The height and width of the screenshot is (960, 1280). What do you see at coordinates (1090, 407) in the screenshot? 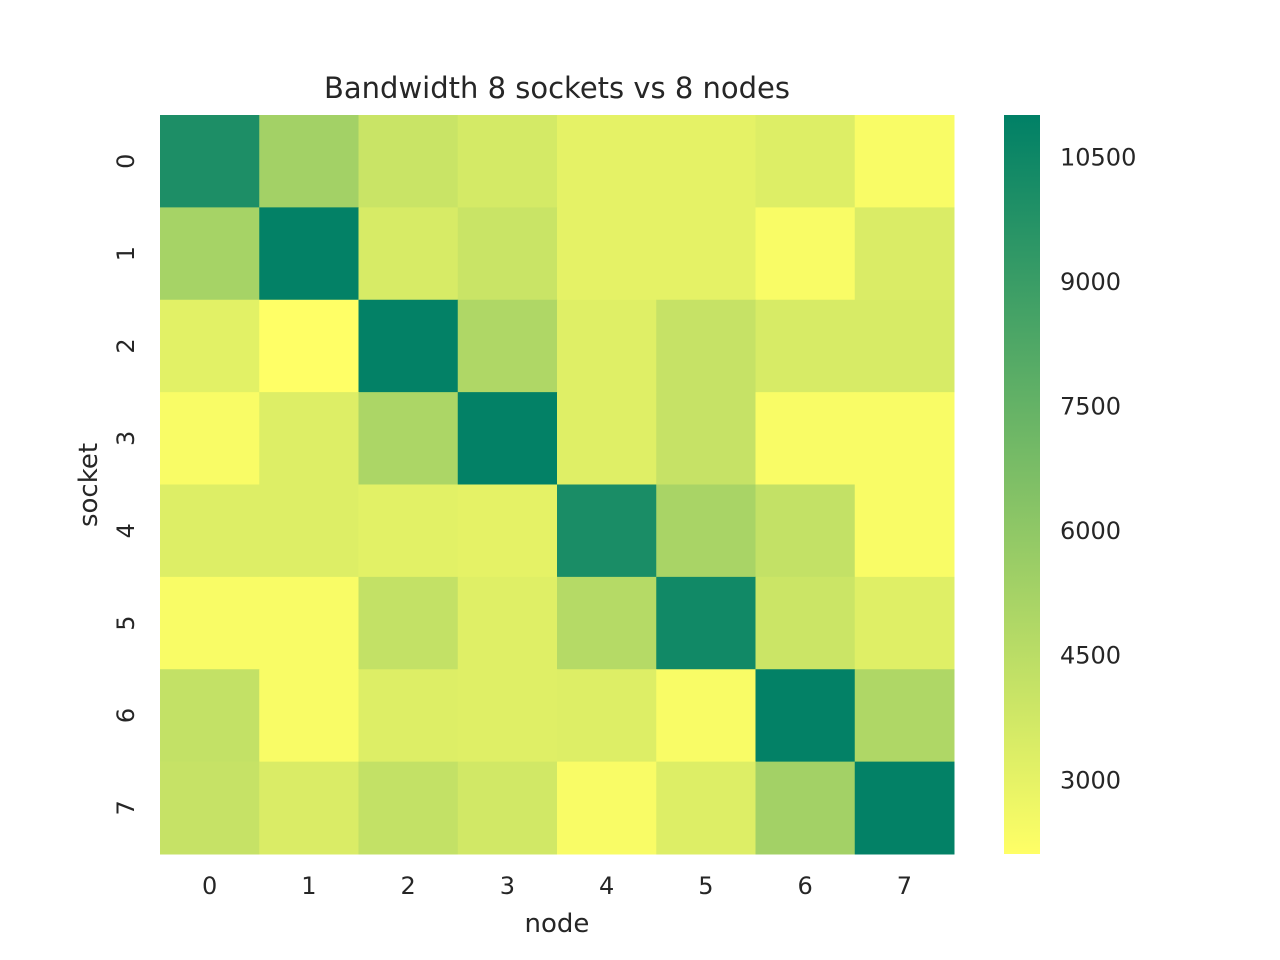
I see `colorbar-tick-label: 7500` at bounding box center [1090, 407].